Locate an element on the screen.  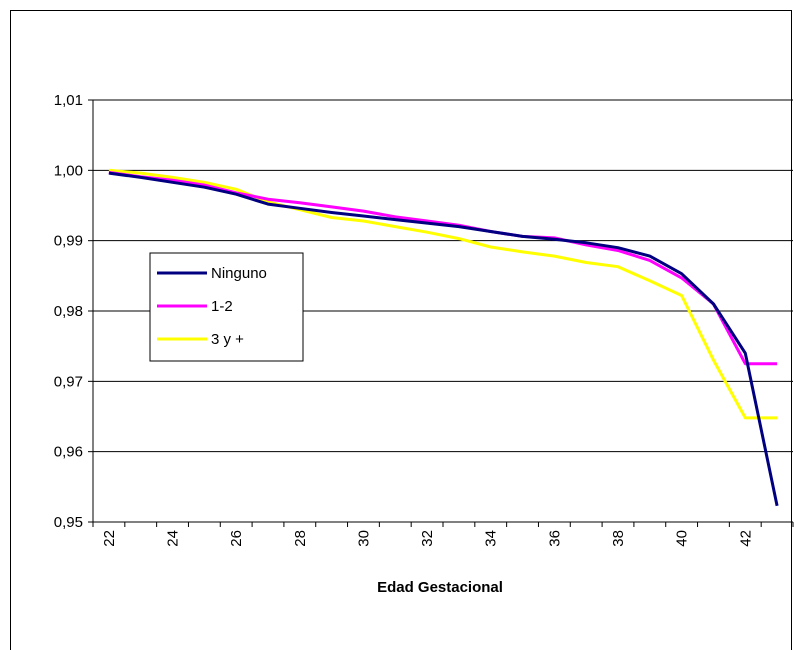
x-tick-label: 26 is located at coordinates (236, 538).